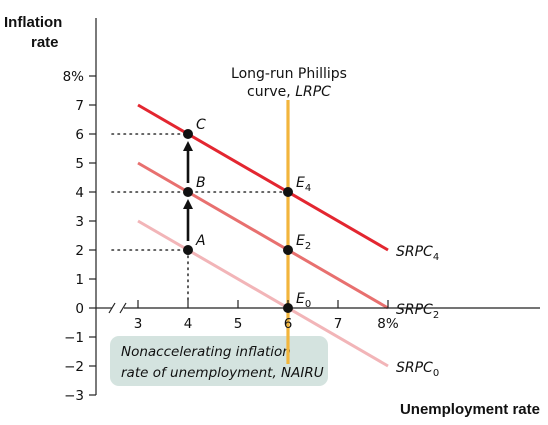 The width and height of the screenshot is (548, 425). What do you see at coordinates (45, 42) in the screenshot?
I see `y-axis-title-line2: rate` at bounding box center [45, 42].